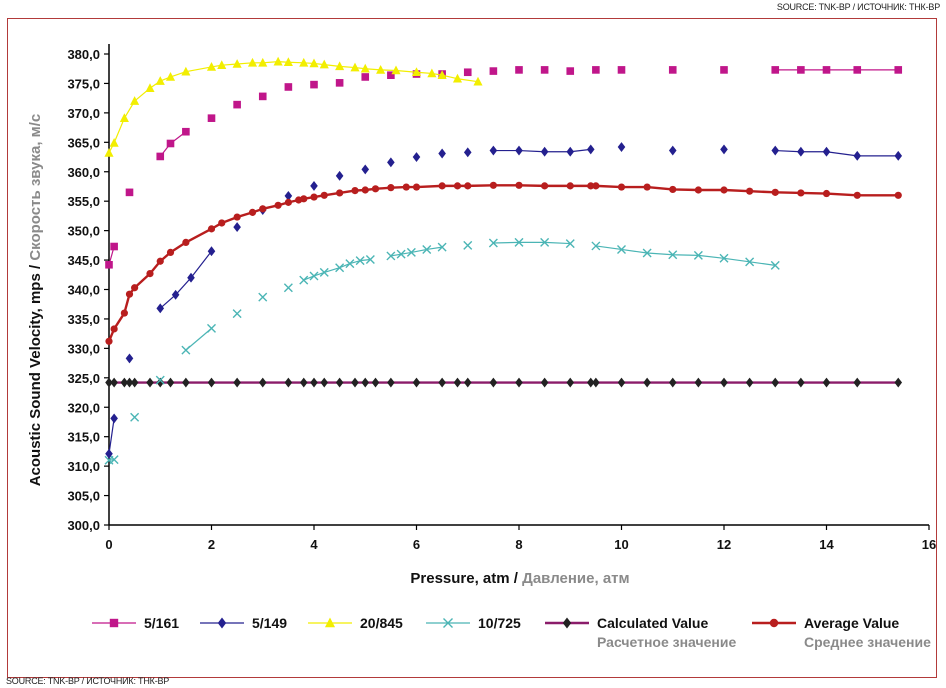 The image size is (946, 688). What do you see at coordinates (83, 407) in the screenshot?
I see `y-tick-label: 320,0` at bounding box center [83, 407].